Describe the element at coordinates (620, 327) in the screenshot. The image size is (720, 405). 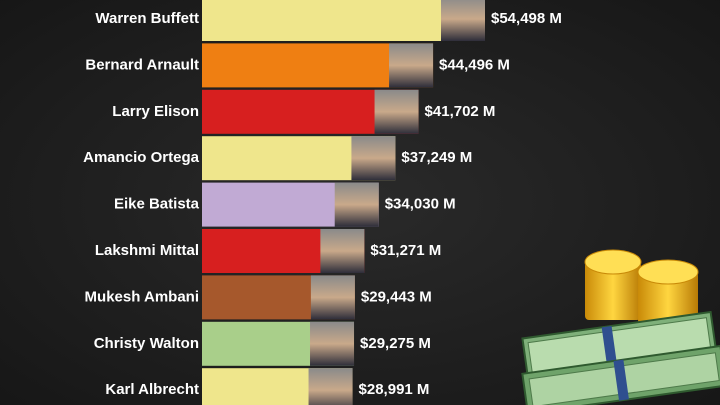
I see `money-decoration` at that location.